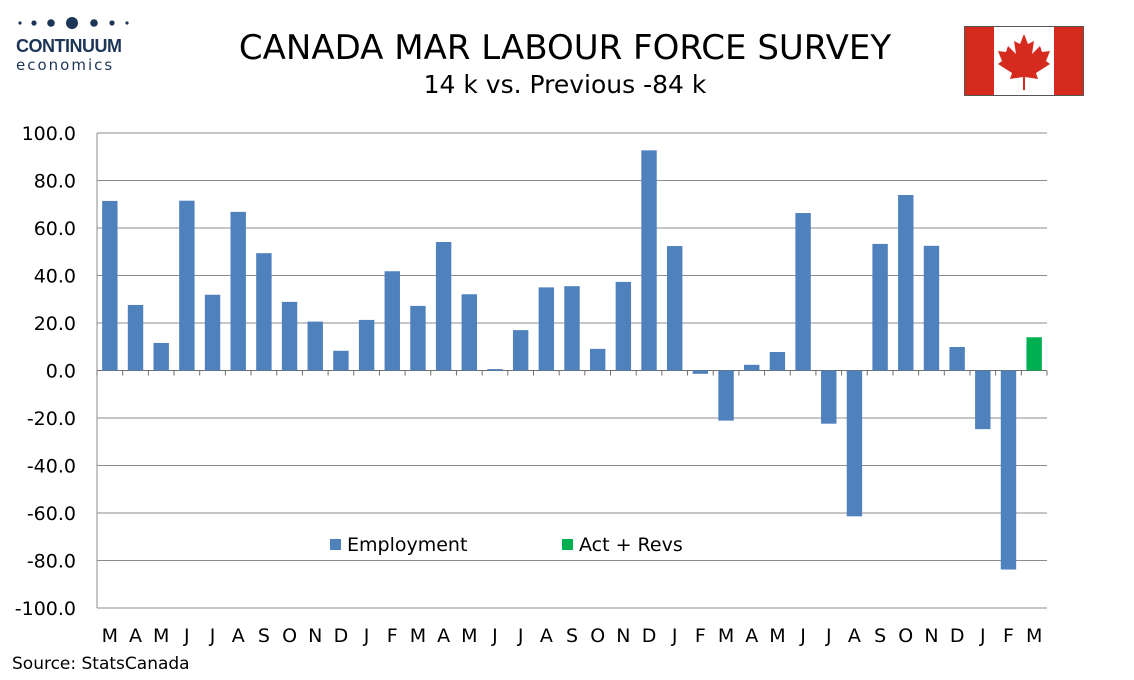  I want to click on canada-flag-icon, so click(1024, 61).